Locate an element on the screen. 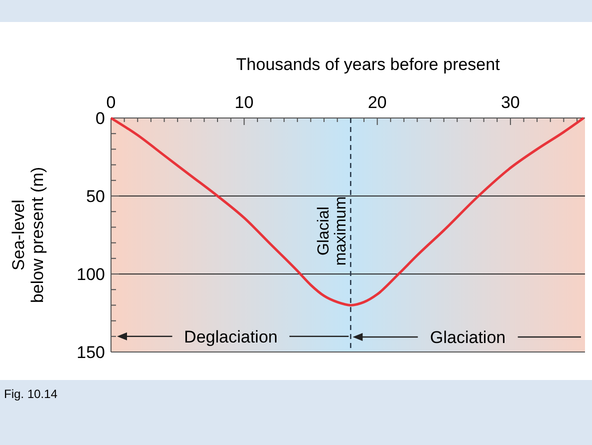 This screenshot has width=592, height=445. y-tick-label: 0 is located at coordinates (100, 118).